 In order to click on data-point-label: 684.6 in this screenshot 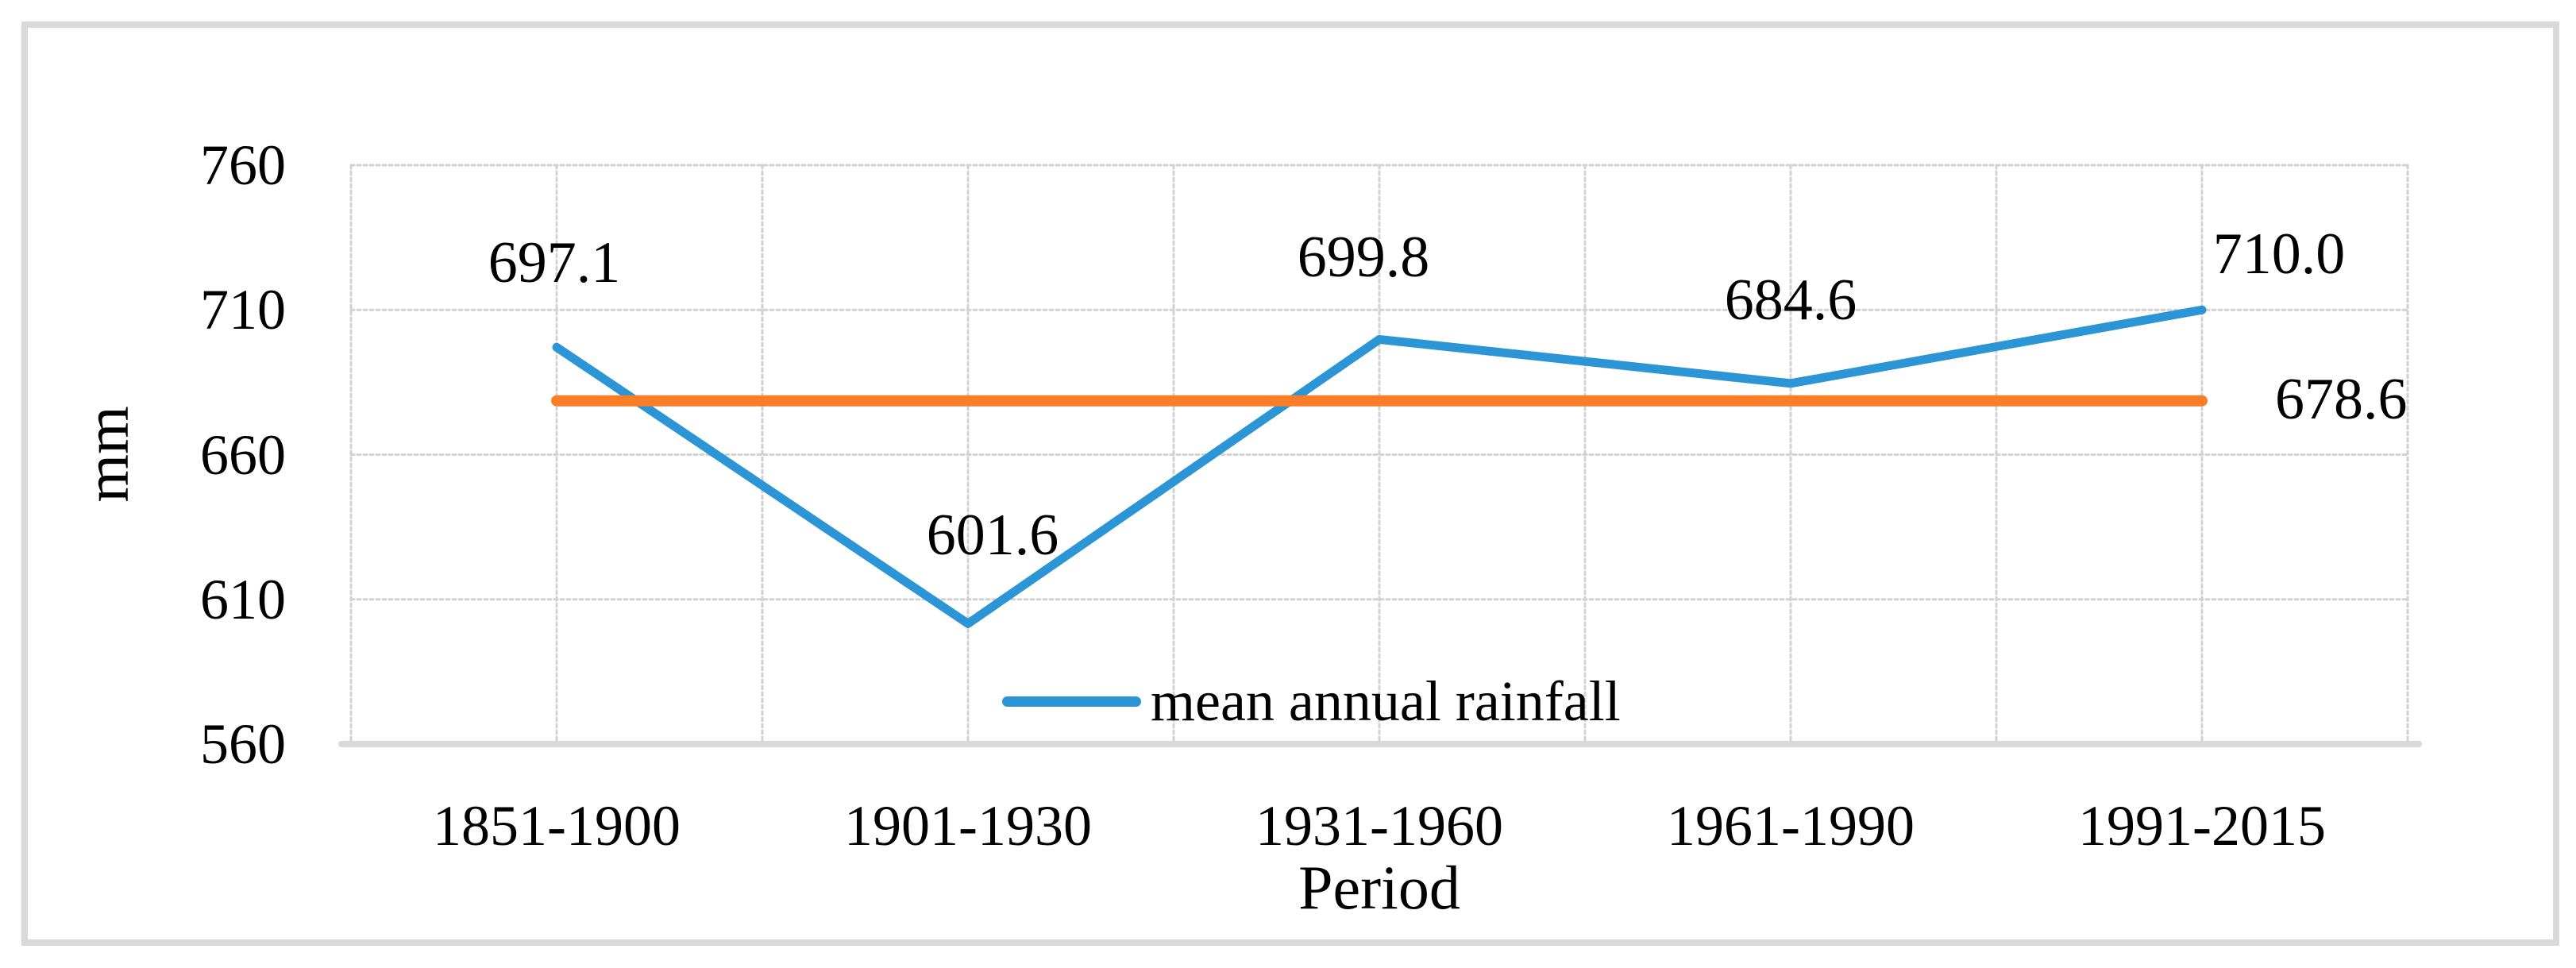, I will do `click(1790, 300)`.